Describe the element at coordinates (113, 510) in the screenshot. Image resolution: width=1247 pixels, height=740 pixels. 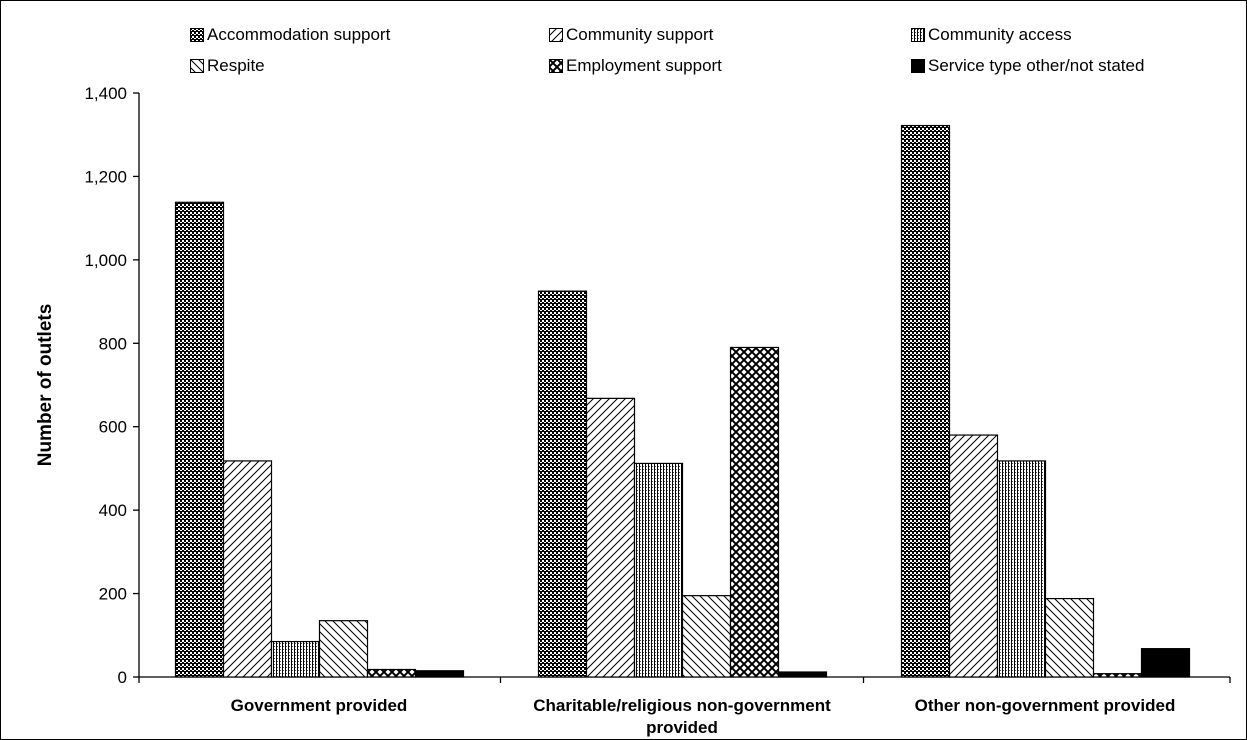
I see `y-tick-label: 400` at that location.